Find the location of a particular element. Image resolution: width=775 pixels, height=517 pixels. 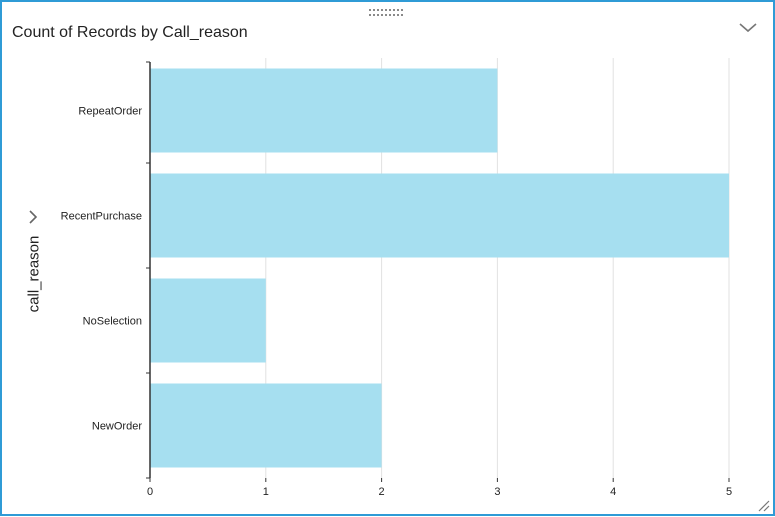

y-tick-label-RepeatOrder: RepeatOrder is located at coordinates (110, 112).